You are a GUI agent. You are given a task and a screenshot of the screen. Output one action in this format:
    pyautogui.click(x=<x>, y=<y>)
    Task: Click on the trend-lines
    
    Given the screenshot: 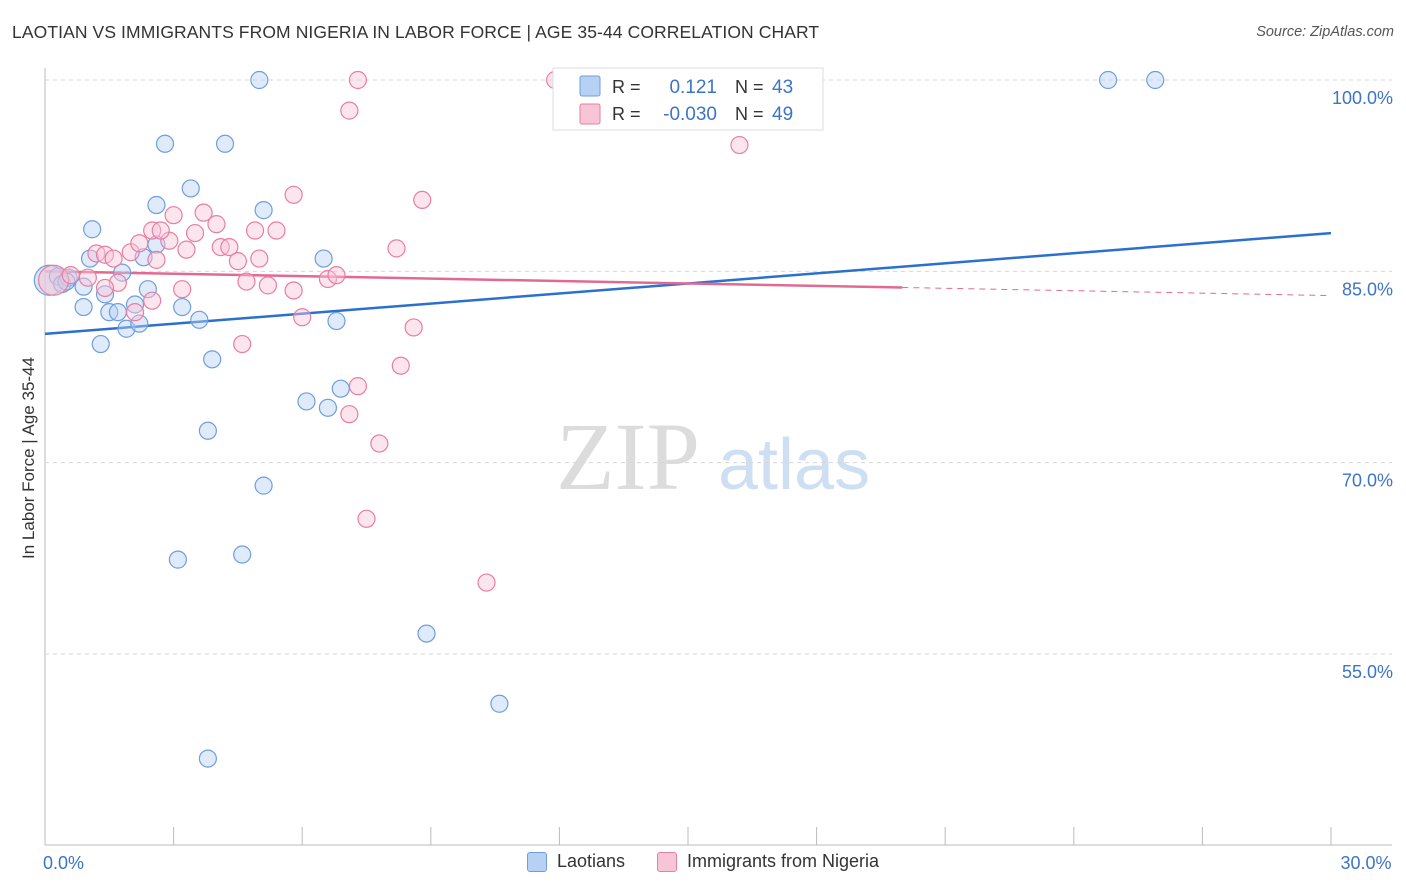 What is the action you would take?
    pyautogui.click(x=688, y=283)
    